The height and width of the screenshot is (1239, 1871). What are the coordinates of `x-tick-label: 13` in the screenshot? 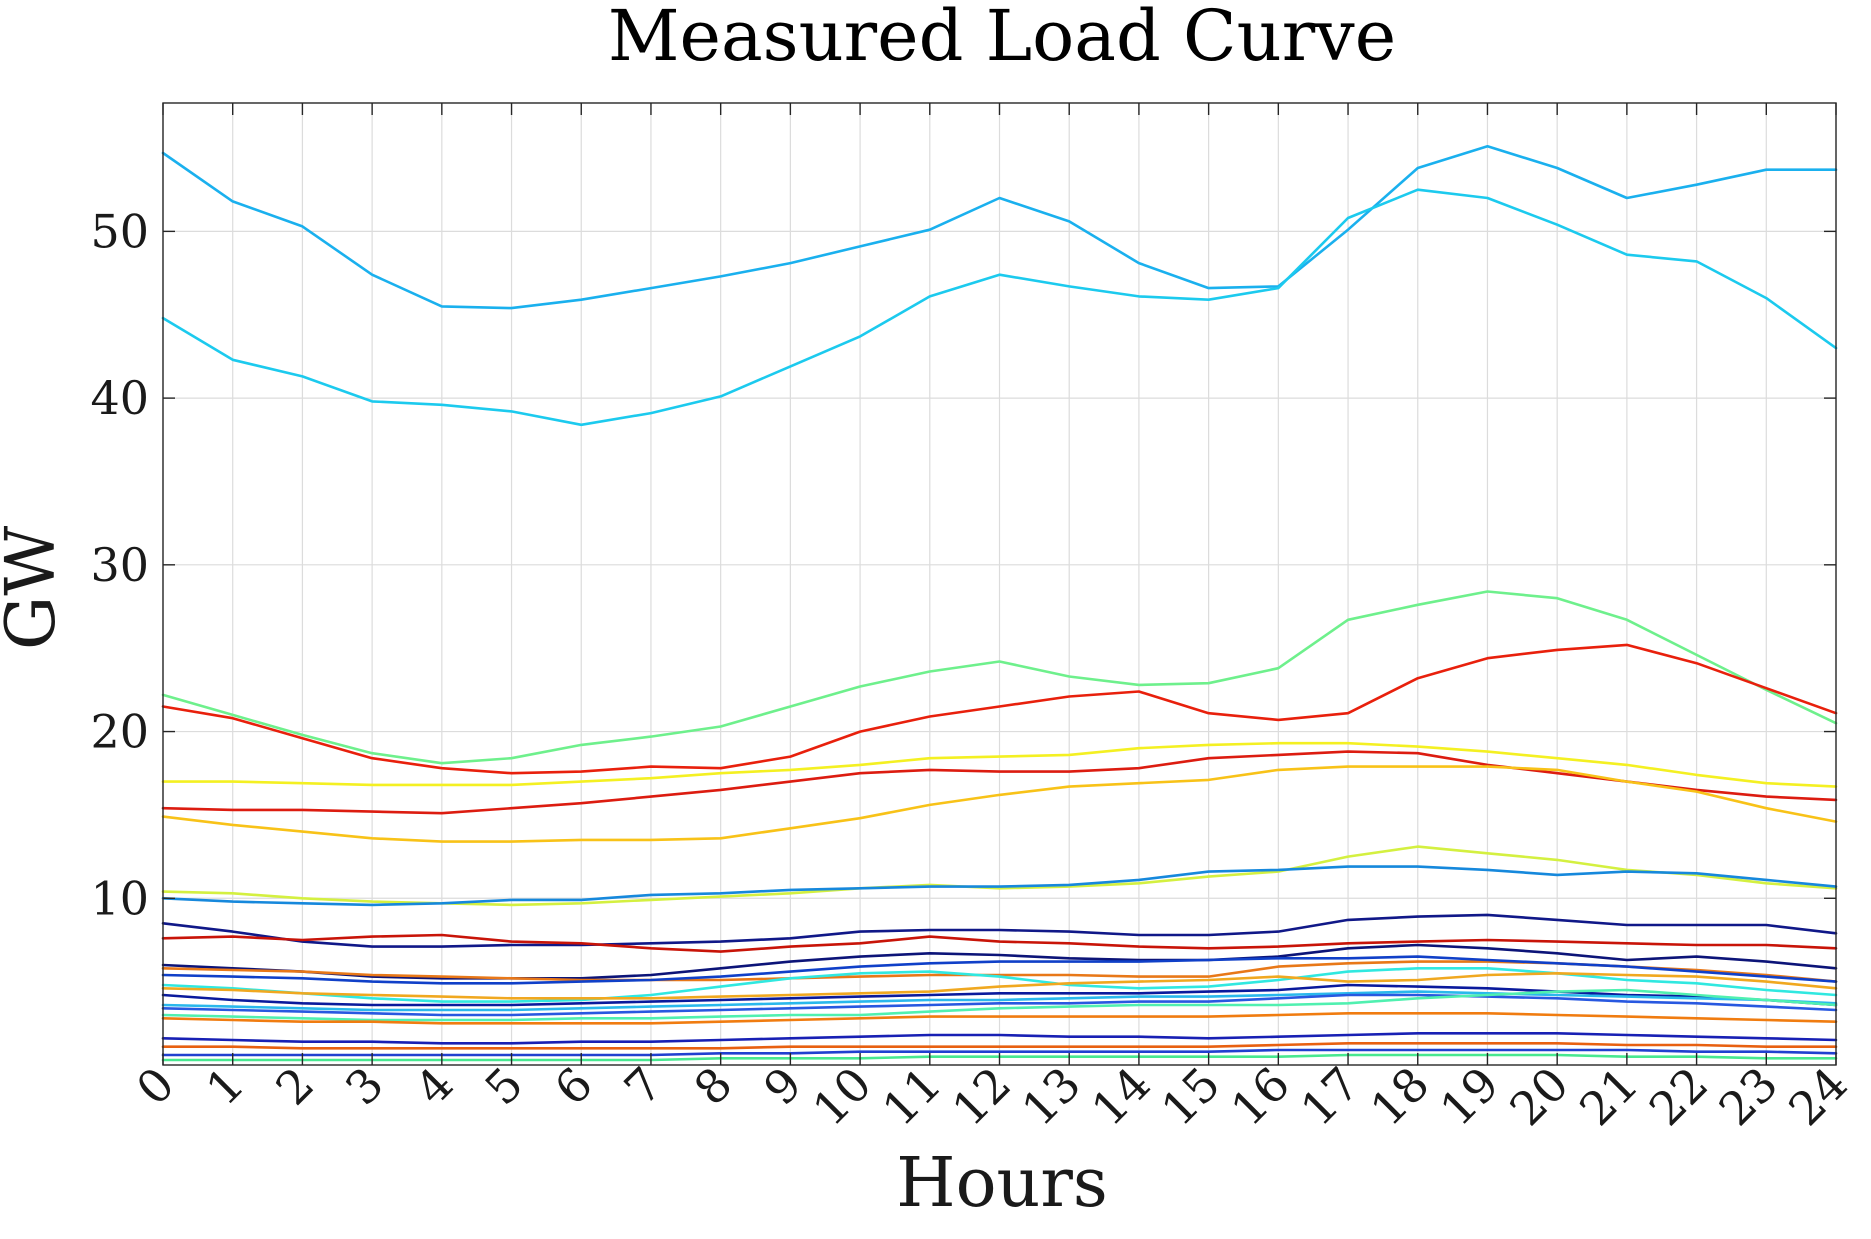 It's located at (1051, 1097).